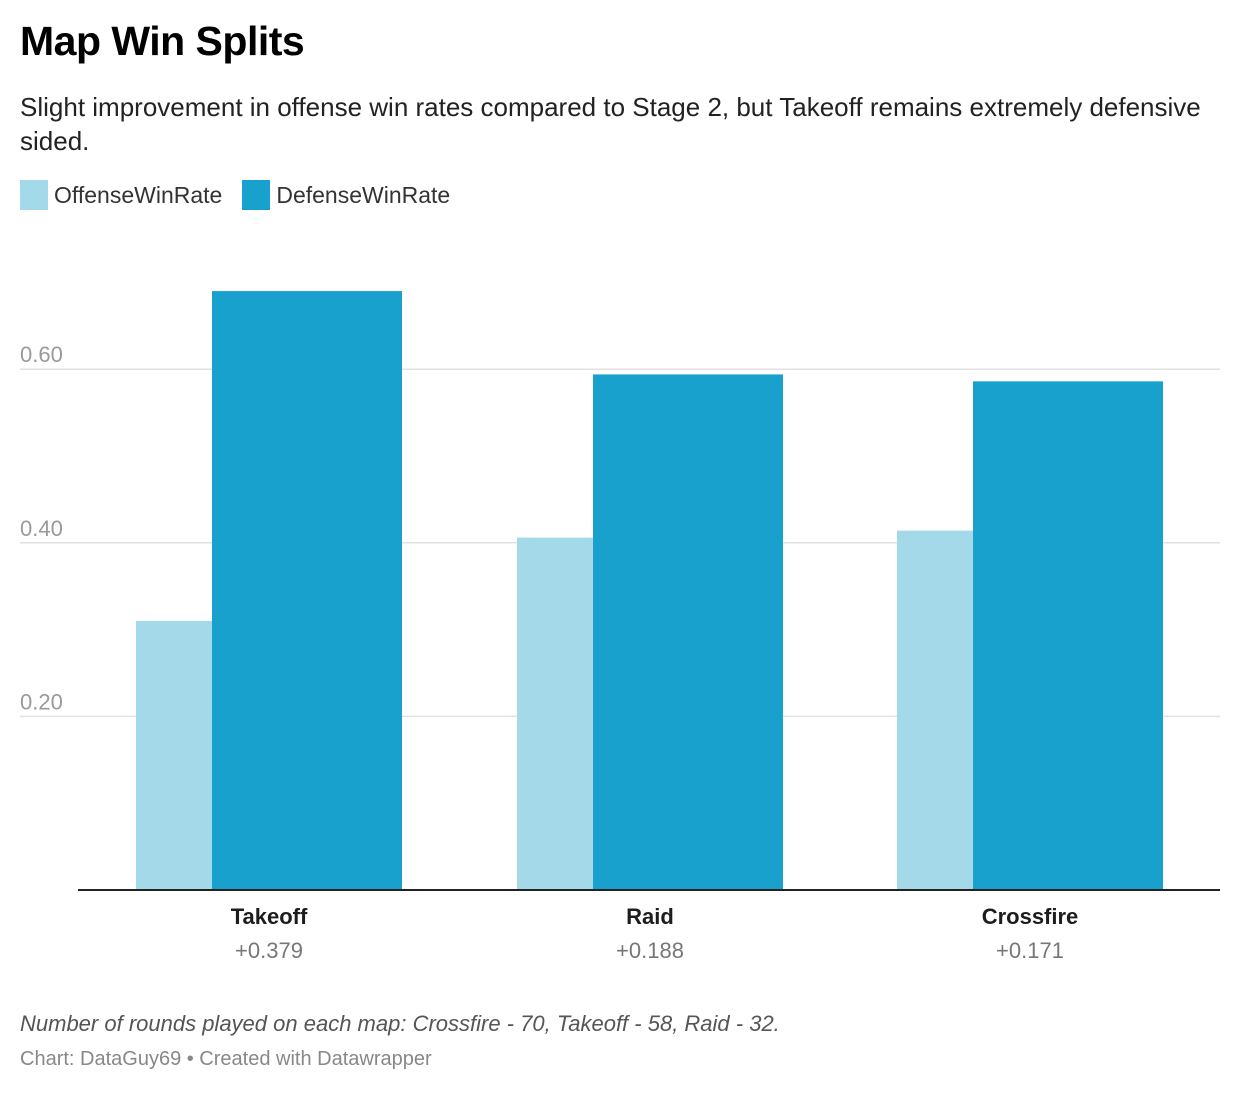 The width and height of the screenshot is (1240, 1094). I want to click on offense-bar-takeoff, so click(174, 755).